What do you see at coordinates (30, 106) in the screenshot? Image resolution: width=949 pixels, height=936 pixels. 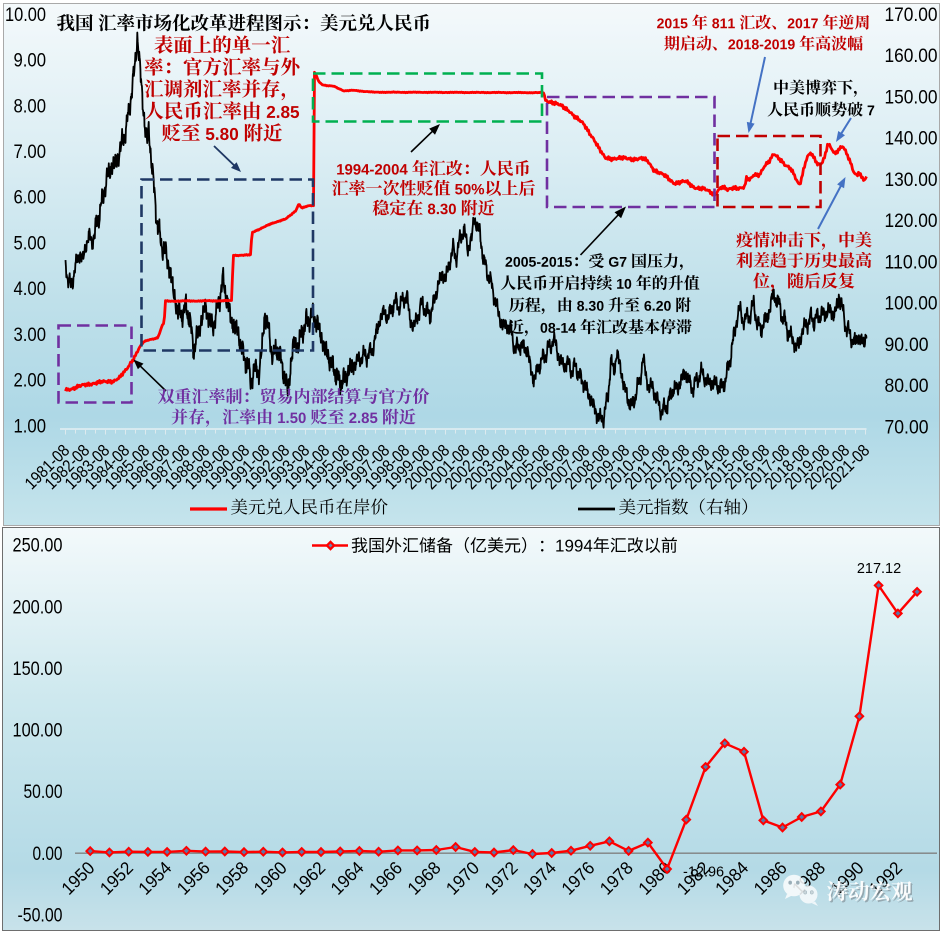 I see `svg-text: 8.00` at bounding box center [30, 106].